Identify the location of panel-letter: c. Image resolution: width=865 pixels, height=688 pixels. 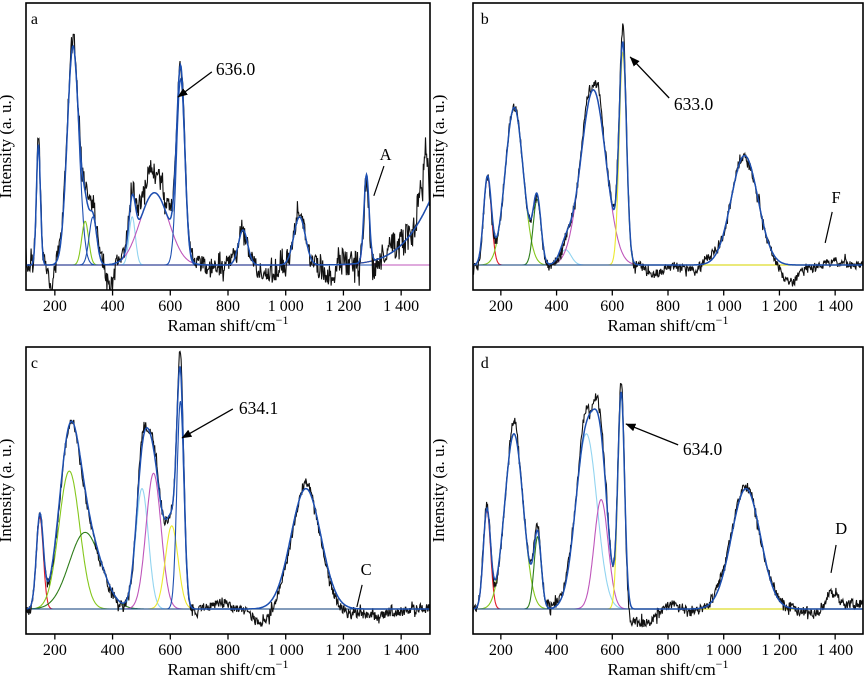
(34, 363).